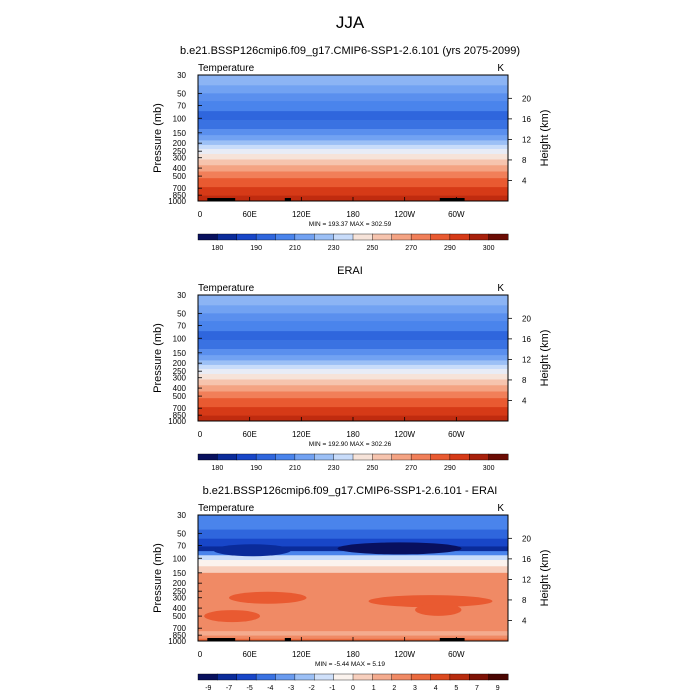 The image size is (700, 700). What do you see at coordinates (221, 199) in the screenshot?
I see `terrain-mask` at bounding box center [221, 199].